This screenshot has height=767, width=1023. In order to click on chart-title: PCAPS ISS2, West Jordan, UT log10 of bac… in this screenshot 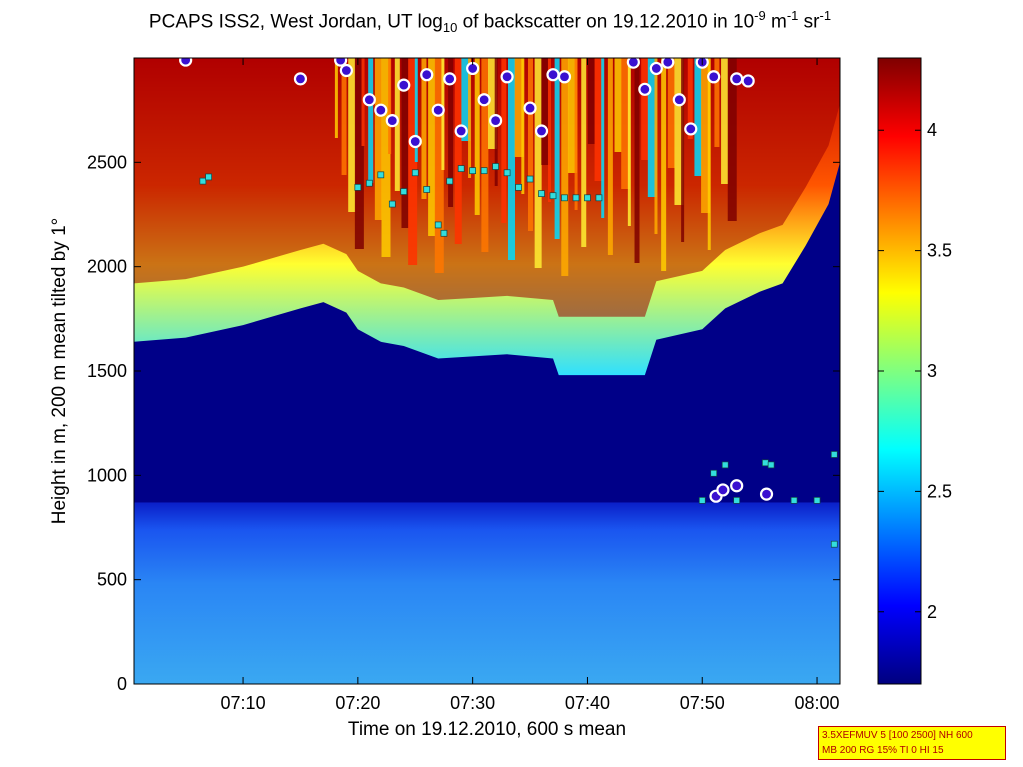, I will do `click(490, 21)`.